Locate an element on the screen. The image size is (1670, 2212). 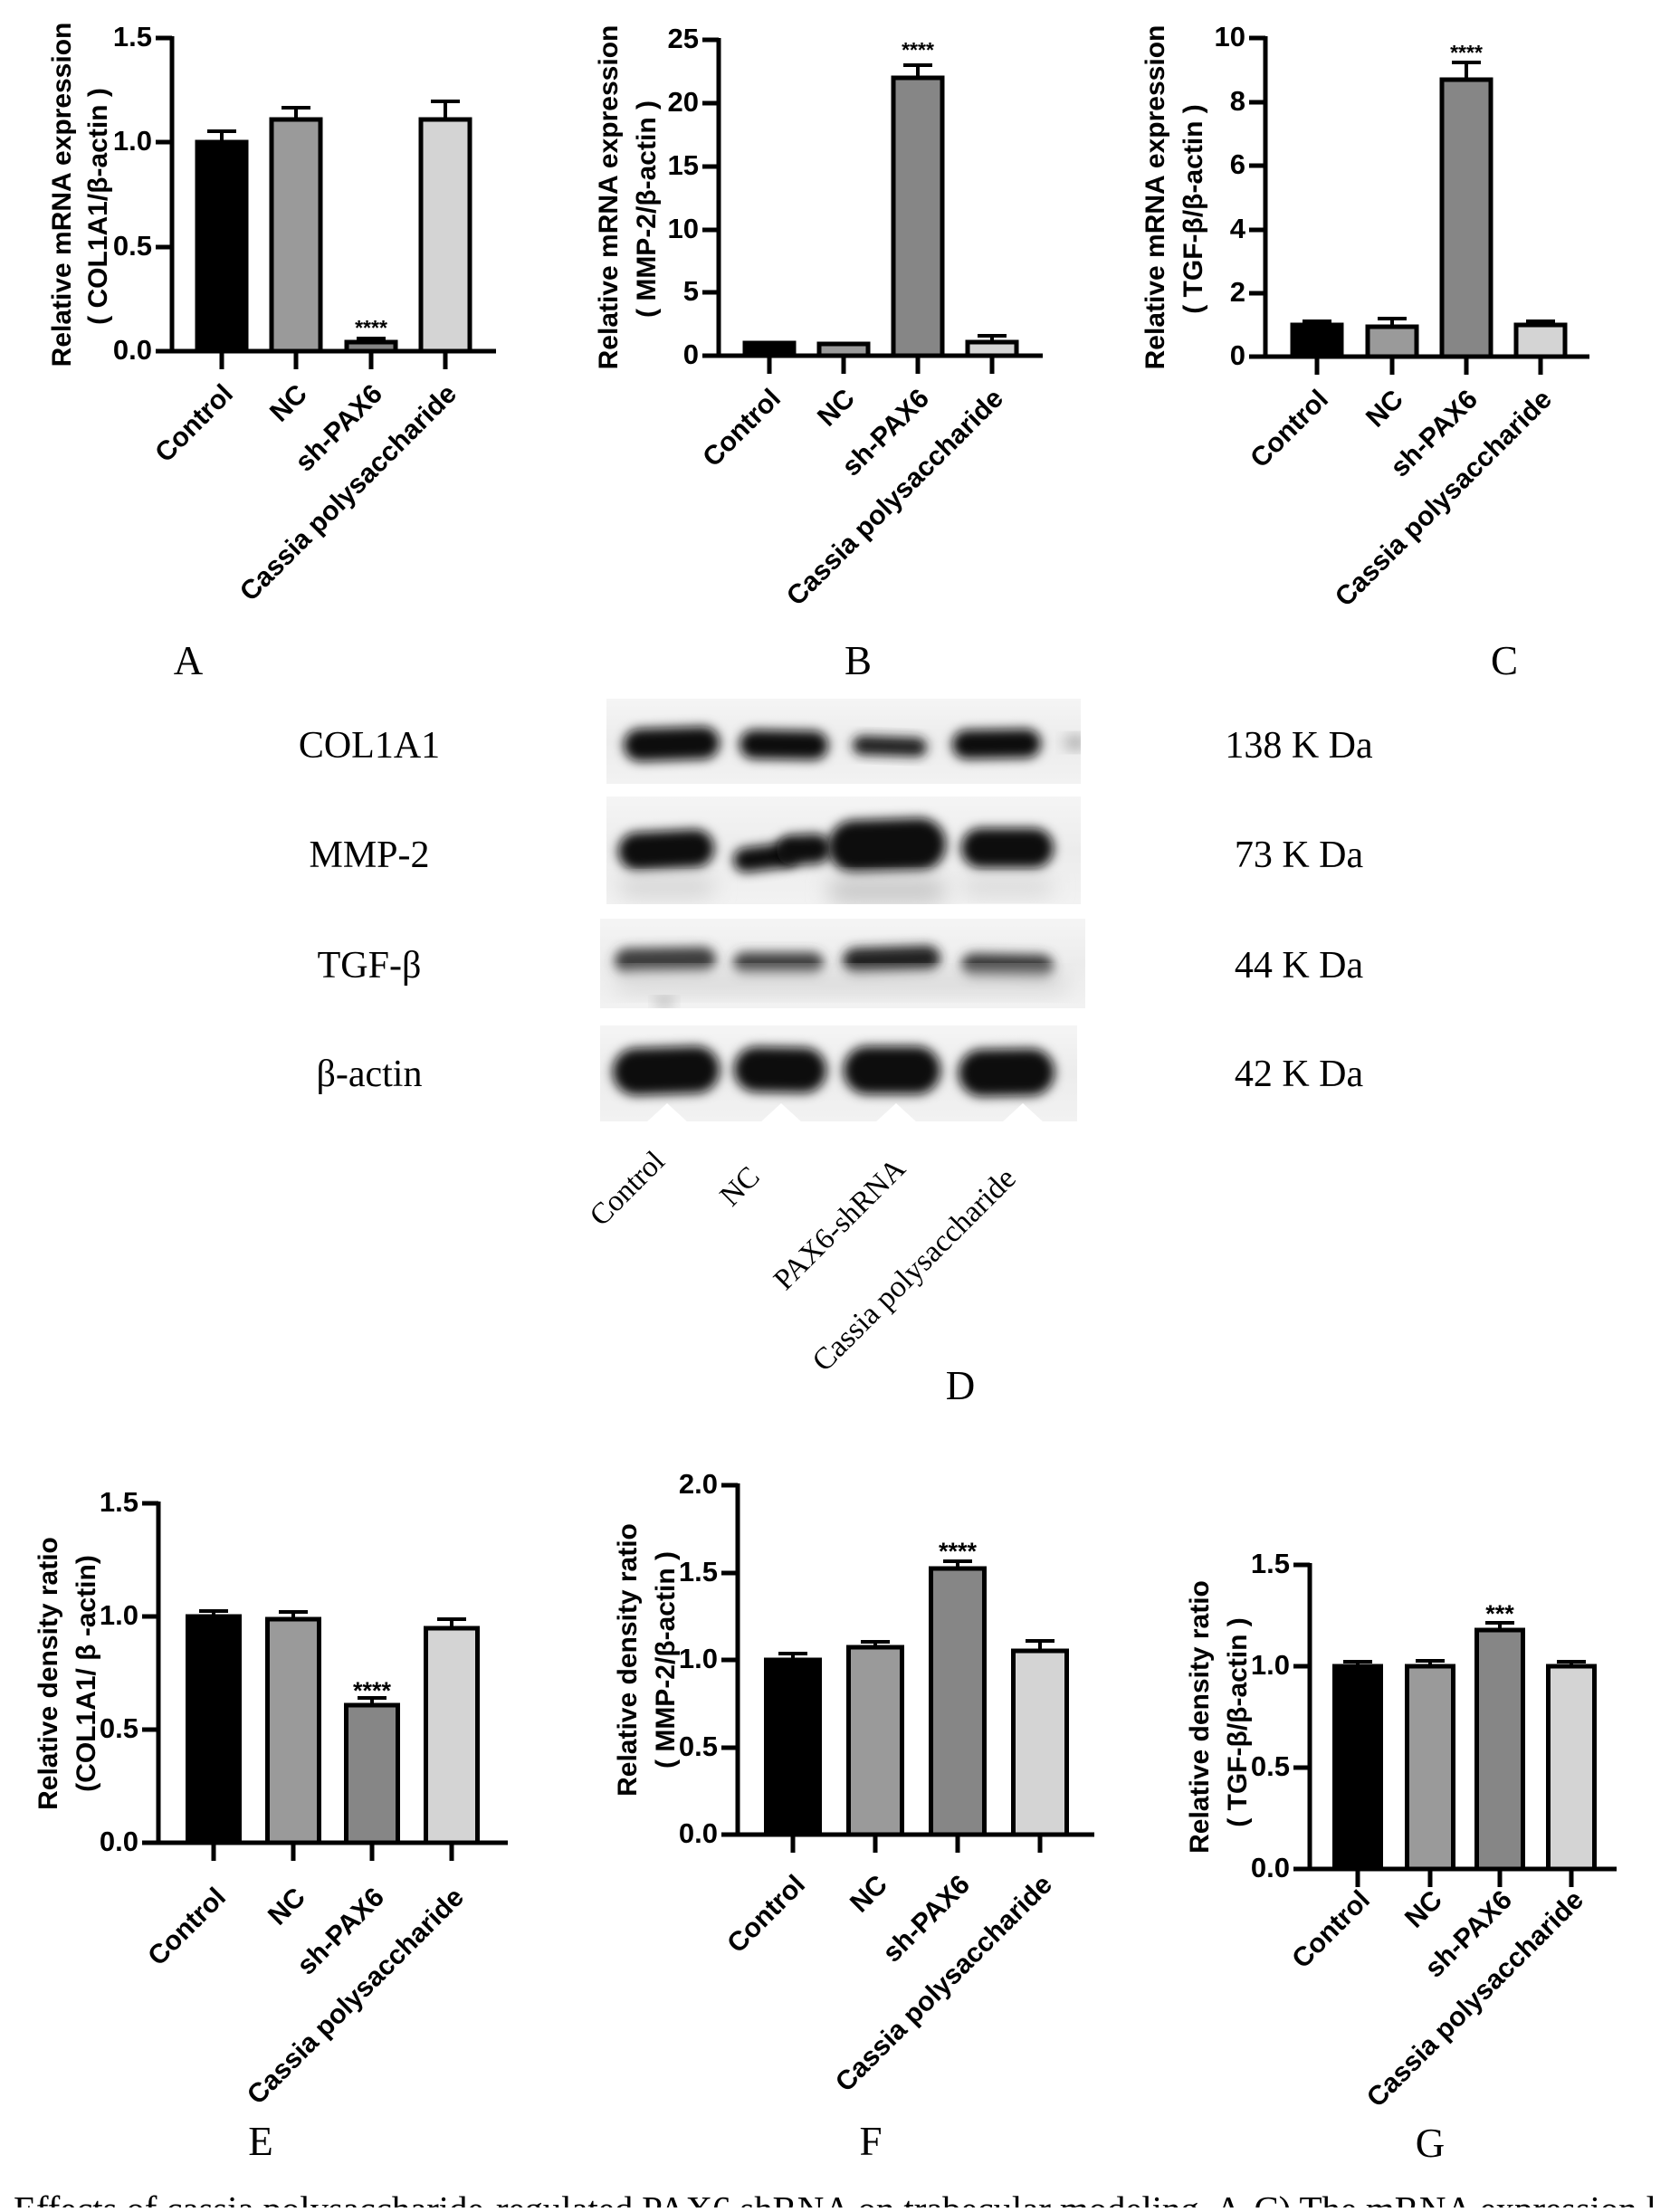
svg-text: B is located at coordinates (858, 660).